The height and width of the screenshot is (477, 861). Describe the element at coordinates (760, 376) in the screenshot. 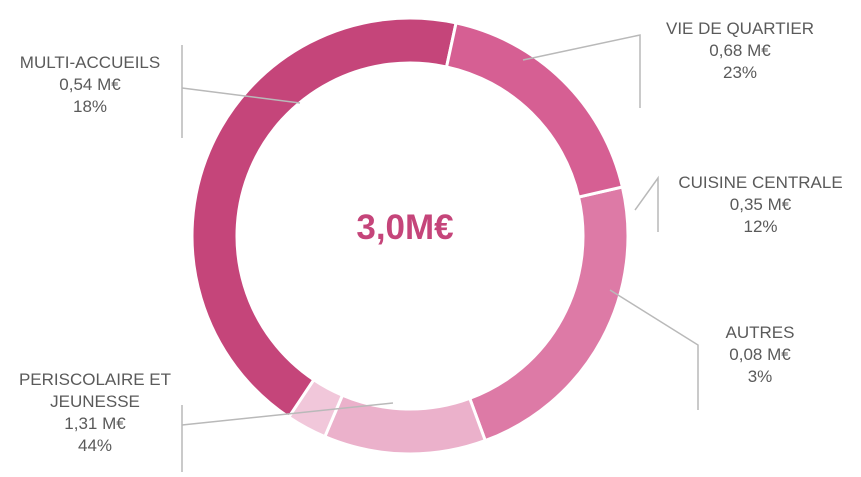

I see `segment-percent: 3%` at that location.